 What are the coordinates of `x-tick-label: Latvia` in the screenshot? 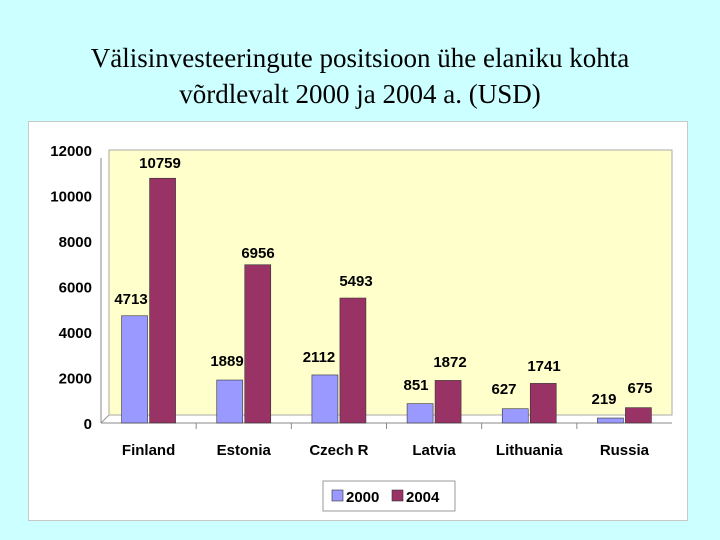 It's located at (434, 450).